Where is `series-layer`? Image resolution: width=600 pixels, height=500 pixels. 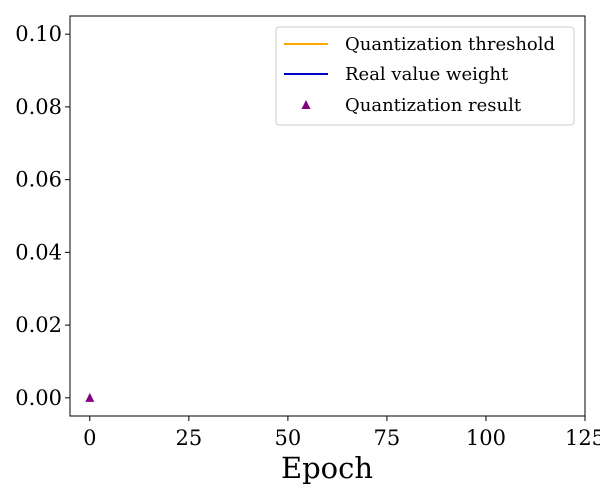 series-layer is located at coordinates (90, 397).